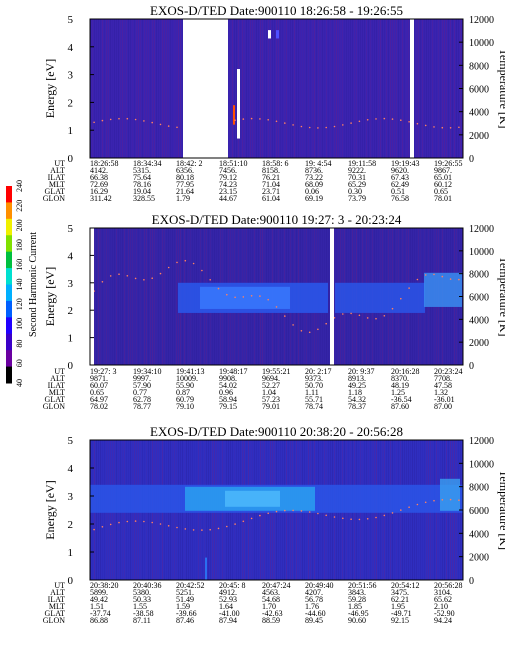 The width and height of the screenshot is (505, 649). Describe the element at coordinates (147, 163) in the screenshot. I see `orbit-cell: 18:34:34` at that location.